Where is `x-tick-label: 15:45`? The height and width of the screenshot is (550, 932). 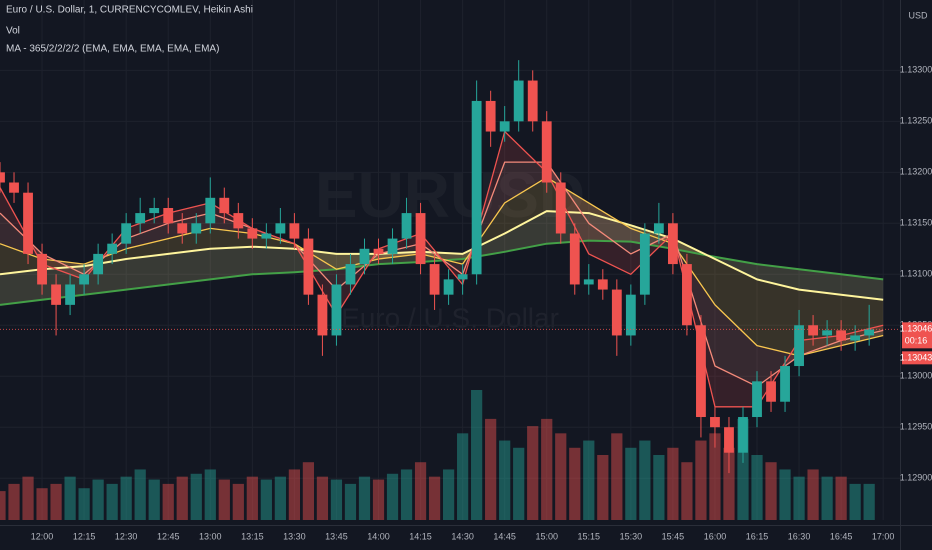
x-tick-label: 15:45 is located at coordinates (673, 536).